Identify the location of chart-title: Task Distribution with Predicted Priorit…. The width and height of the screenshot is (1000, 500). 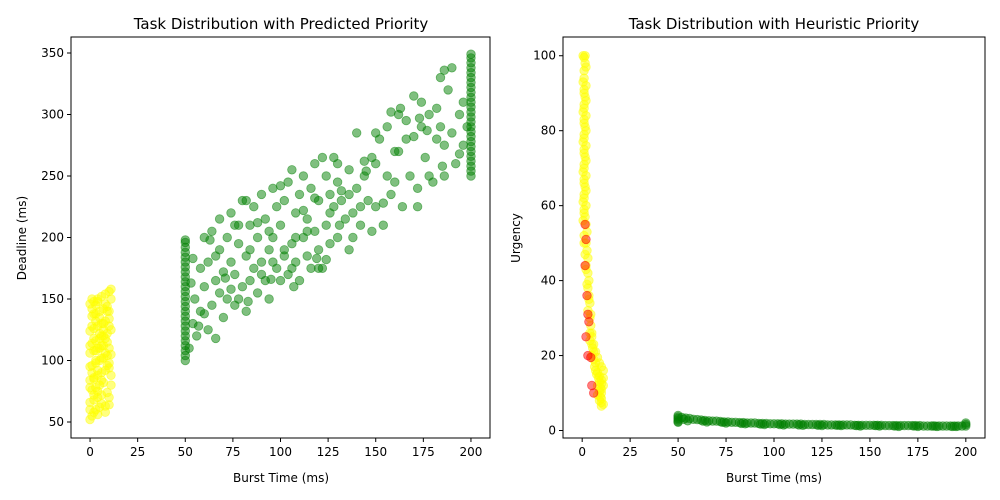
(281, 24).